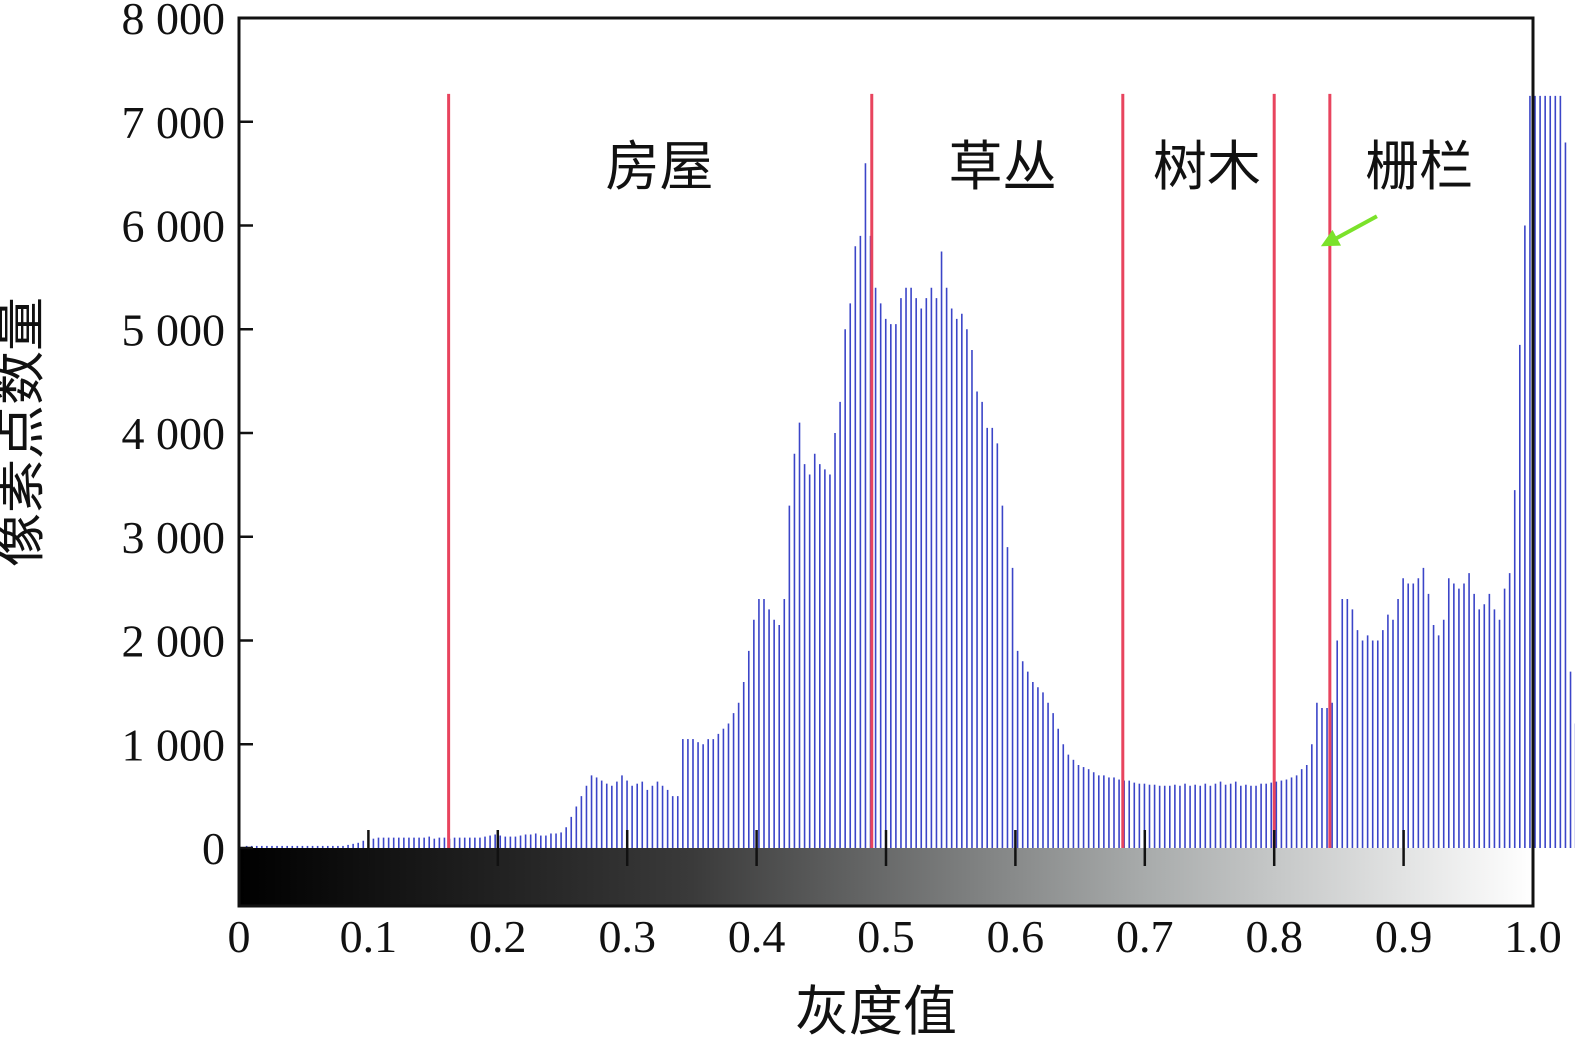 The height and width of the screenshot is (1046, 1575). What do you see at coordinates (1331, 238) in the screenshot?
I see `arrow-head` at bounding box center [1331, 238].